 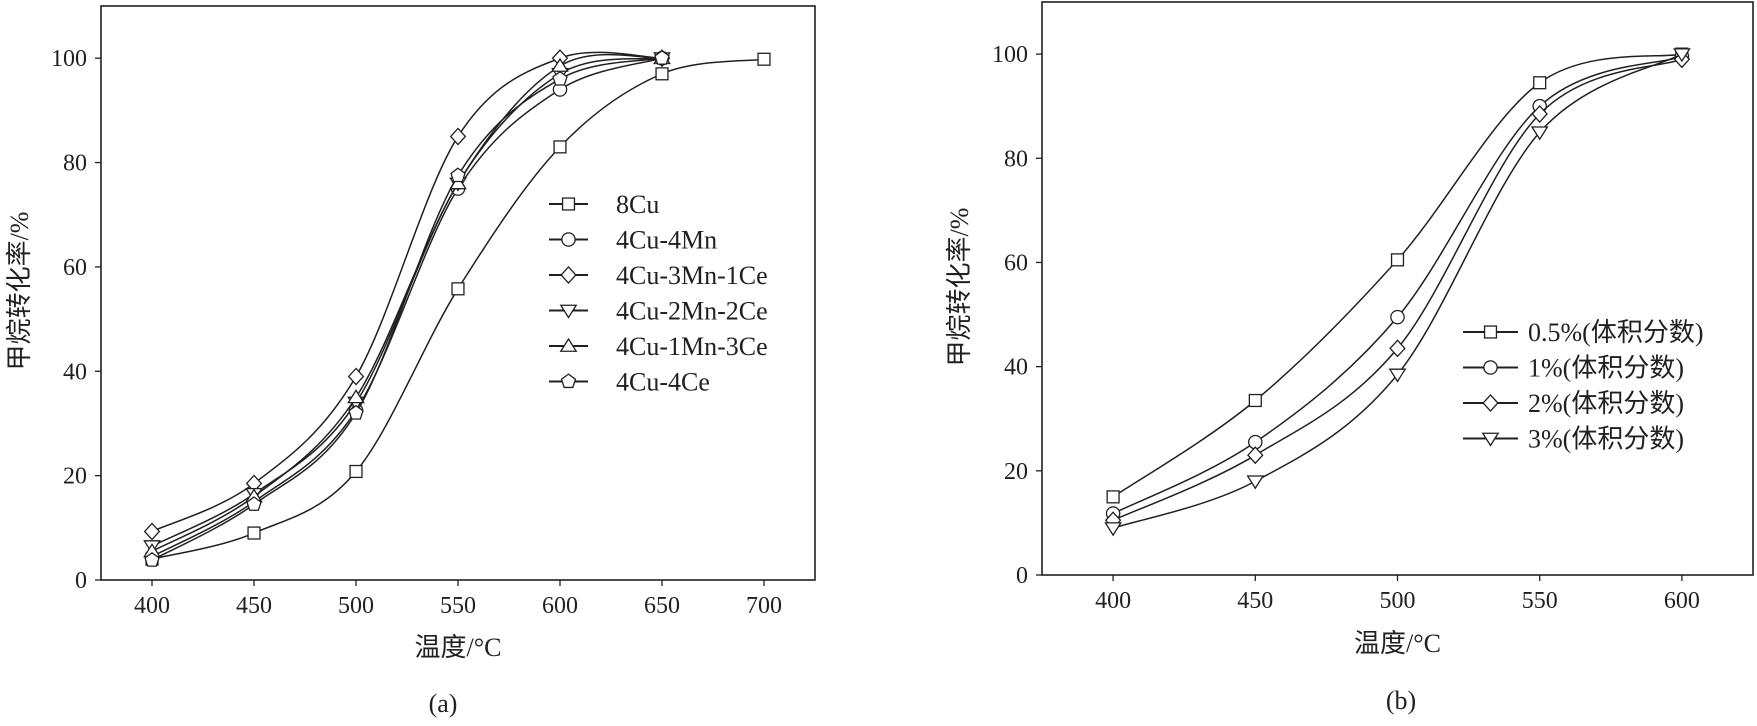 I want to click on legend-label: 1%(体积分数), so click(x=1606, y=368).